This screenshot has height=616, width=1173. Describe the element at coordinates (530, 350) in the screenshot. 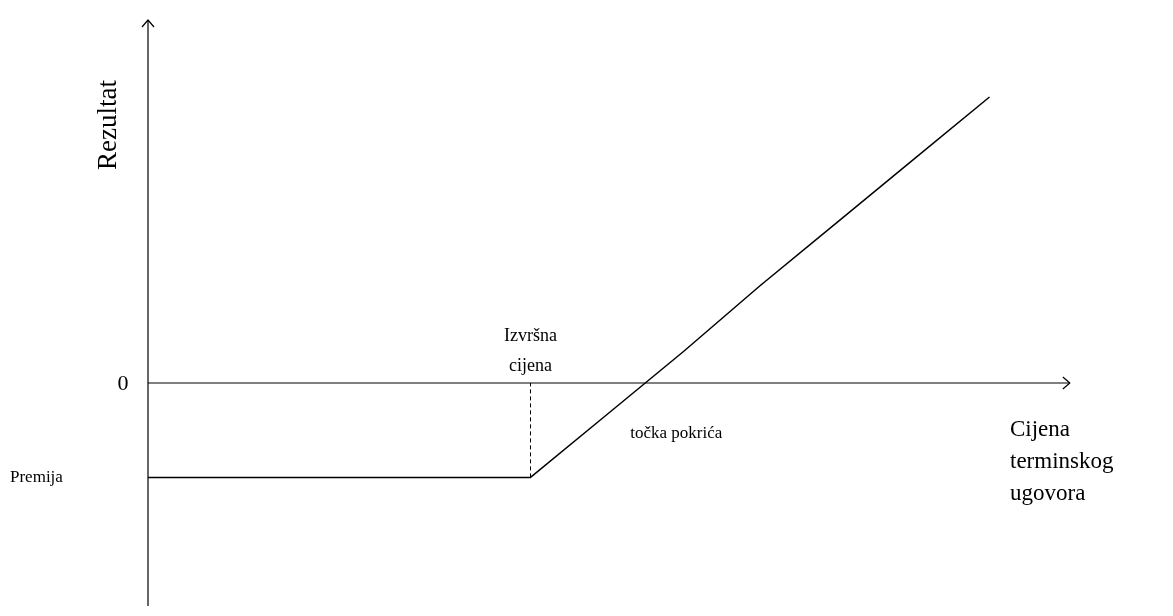

I see `annotation: Izvršna cijena` at that location.